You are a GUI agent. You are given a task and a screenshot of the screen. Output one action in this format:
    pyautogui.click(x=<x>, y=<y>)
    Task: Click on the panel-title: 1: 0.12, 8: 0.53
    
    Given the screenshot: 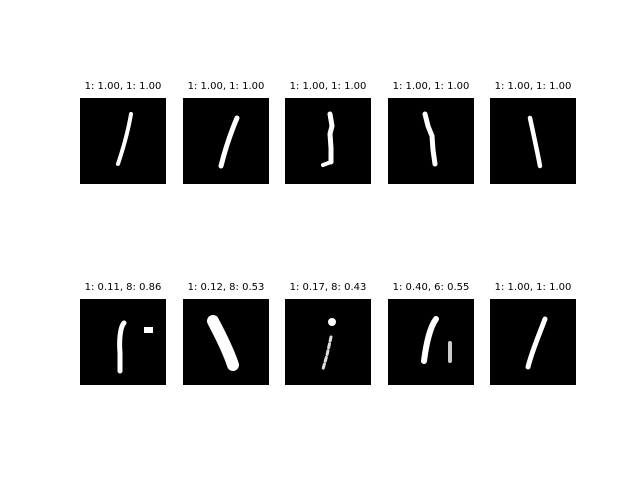 What is the action you would take?
    pyautogui.click(x=226, y=287)
    